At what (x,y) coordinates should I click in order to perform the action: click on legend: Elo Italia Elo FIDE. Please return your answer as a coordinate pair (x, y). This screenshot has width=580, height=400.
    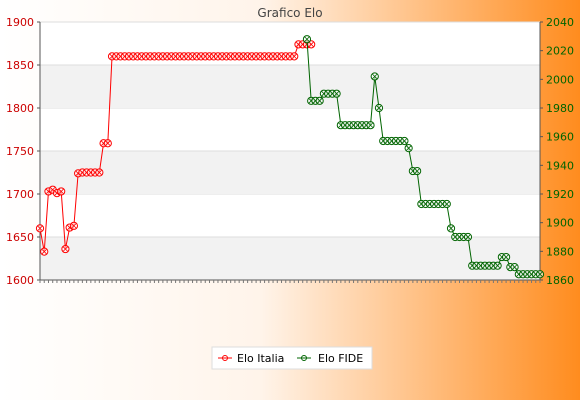
    Looking at the image, I should click on (292, 358).